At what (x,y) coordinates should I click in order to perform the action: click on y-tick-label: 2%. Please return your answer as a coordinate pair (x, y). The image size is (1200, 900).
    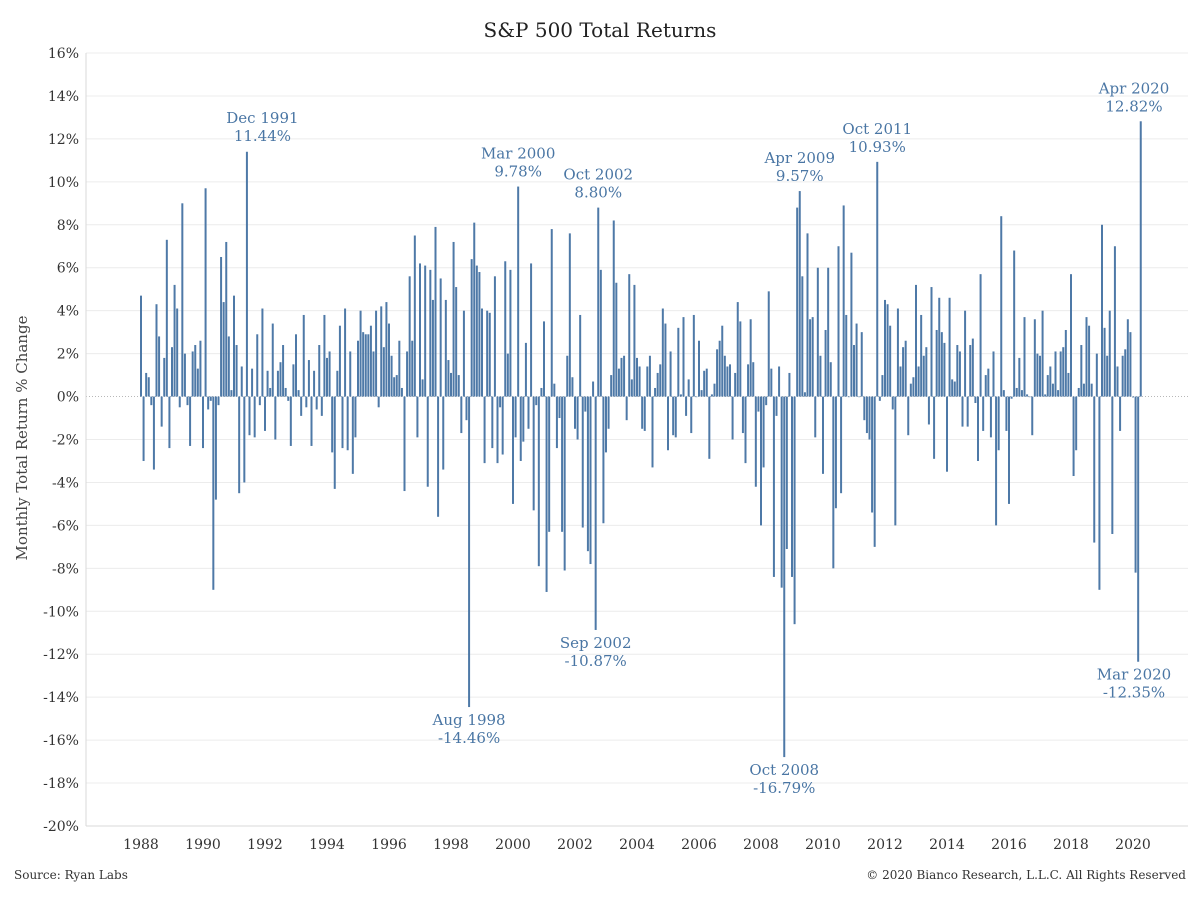
    Looking at the image, I should click on (68, 355).